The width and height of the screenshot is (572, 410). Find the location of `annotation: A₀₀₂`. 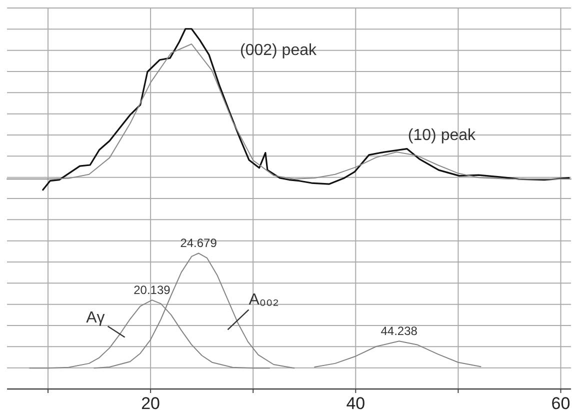

annotation: A₀₀₂ is located at coordinates (263, 300).